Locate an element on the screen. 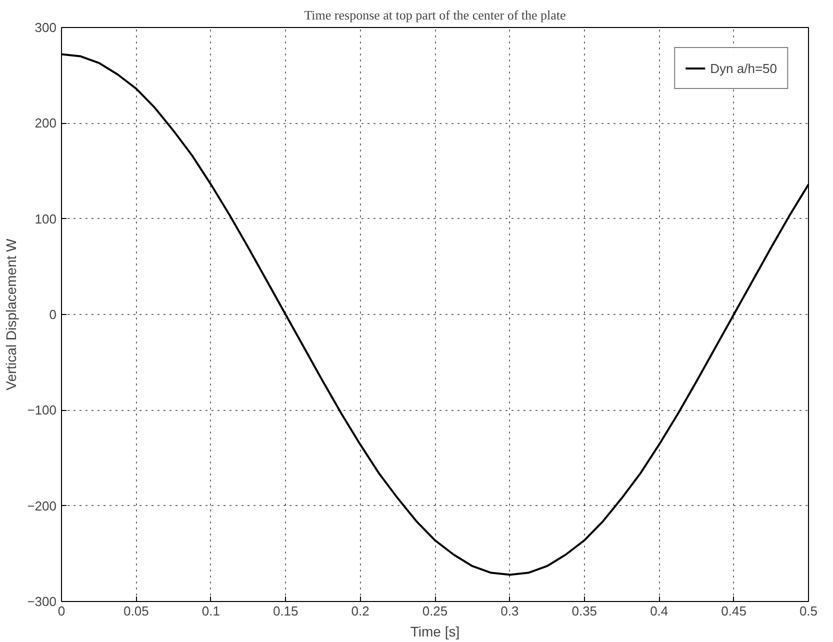  x-tick-label: 0.1 is located at coordinates (211, 611).